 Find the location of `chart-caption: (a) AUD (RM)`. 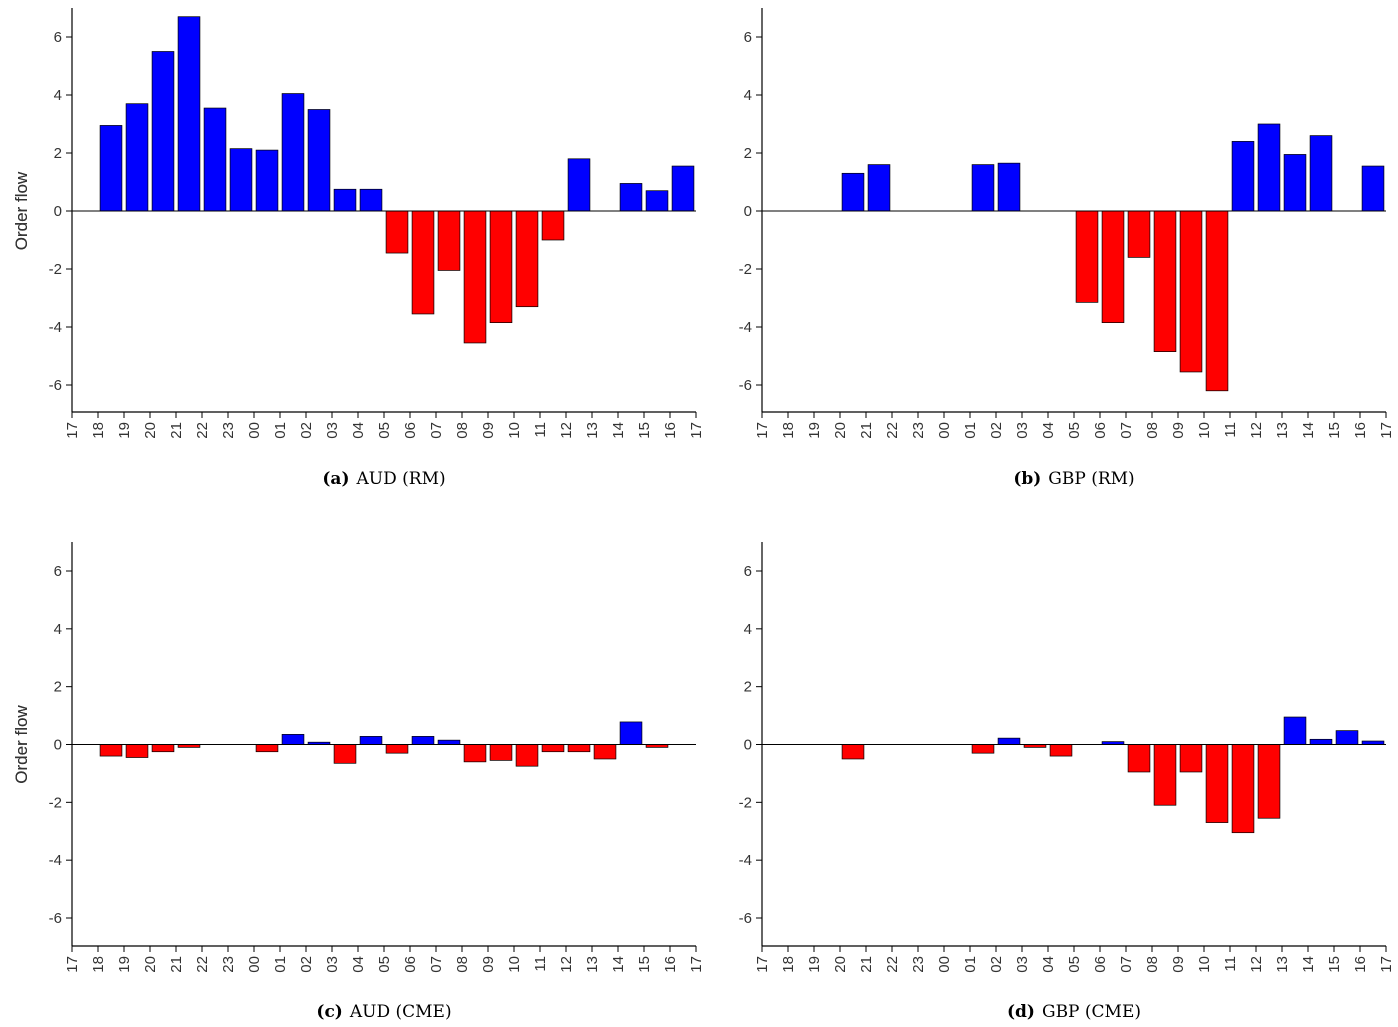

chart-caption: (a) AUD (RM) is located at coordinates (383, 479).